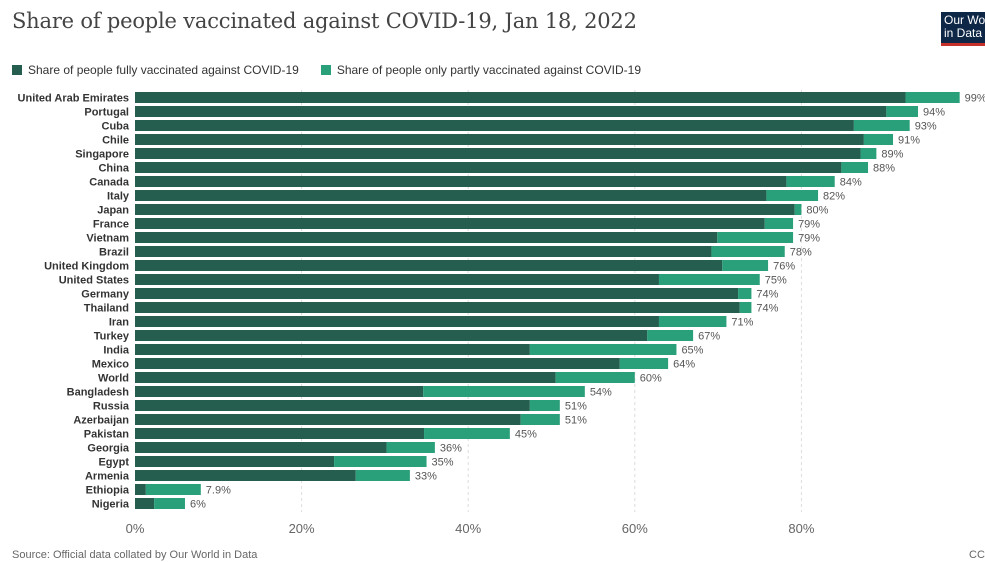 The image size is (985, 562). Describe the element at coordinates (809, 239) in the screenshot. I see `value-label: 79%` at that location.